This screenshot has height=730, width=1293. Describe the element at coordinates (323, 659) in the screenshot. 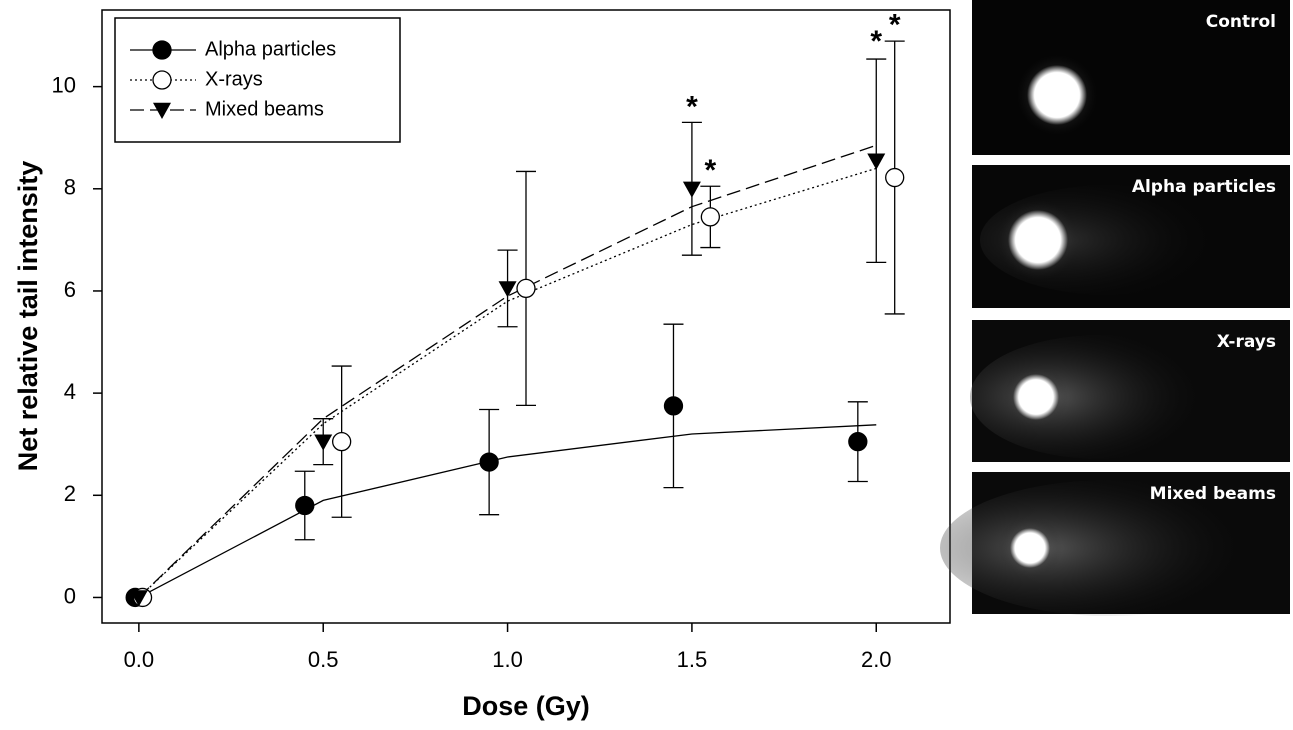

I see `x-tick-label: 0.5` at that location.